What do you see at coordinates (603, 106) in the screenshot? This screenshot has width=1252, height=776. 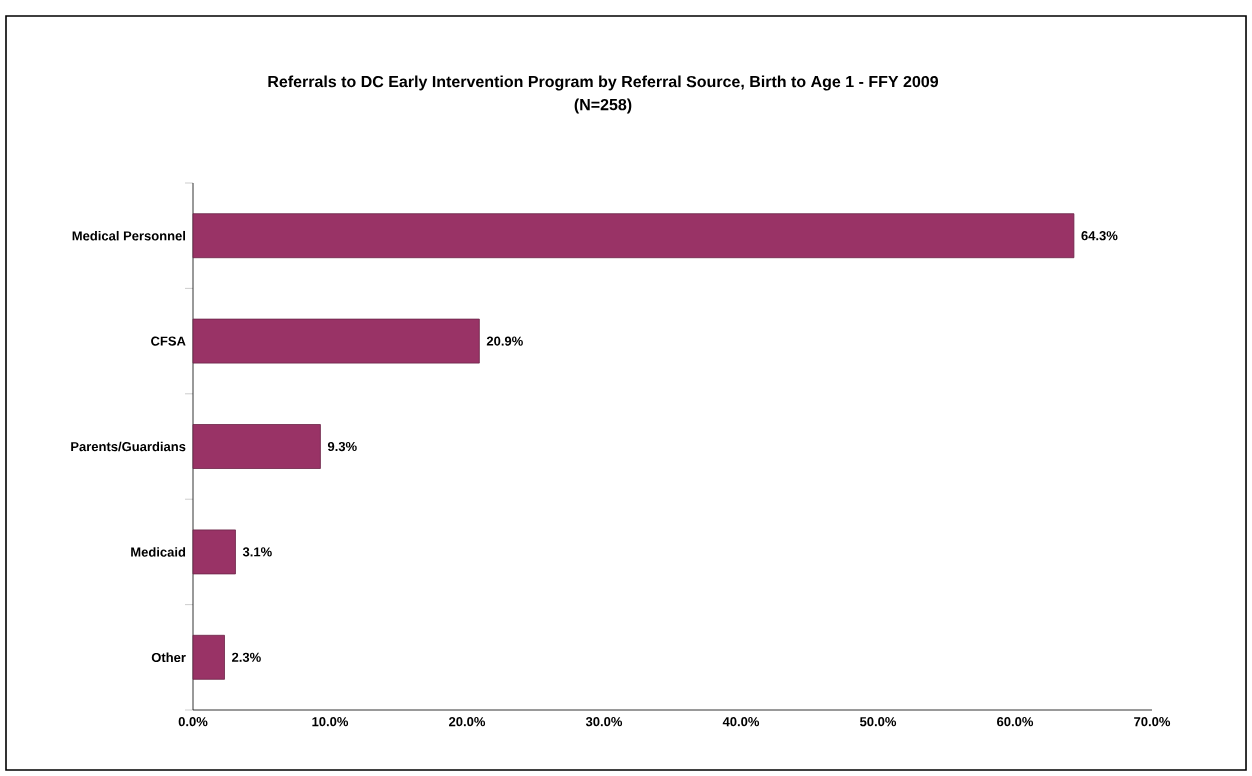 I see `chart-subtitle: (N=258)` at bounding box center [603, 106].